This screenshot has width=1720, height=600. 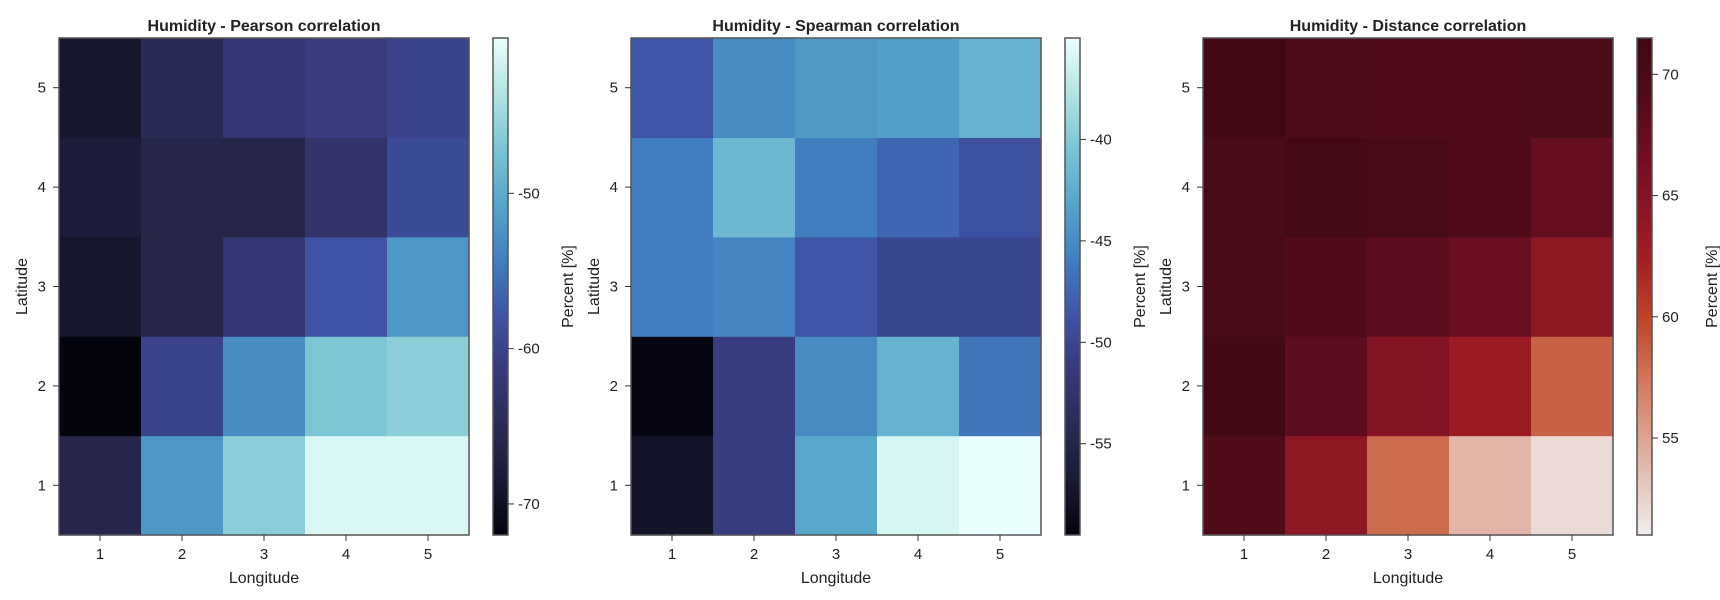 I want to click on heatmap-cell-spearman-r2-c4, so click(x=918, y=386).